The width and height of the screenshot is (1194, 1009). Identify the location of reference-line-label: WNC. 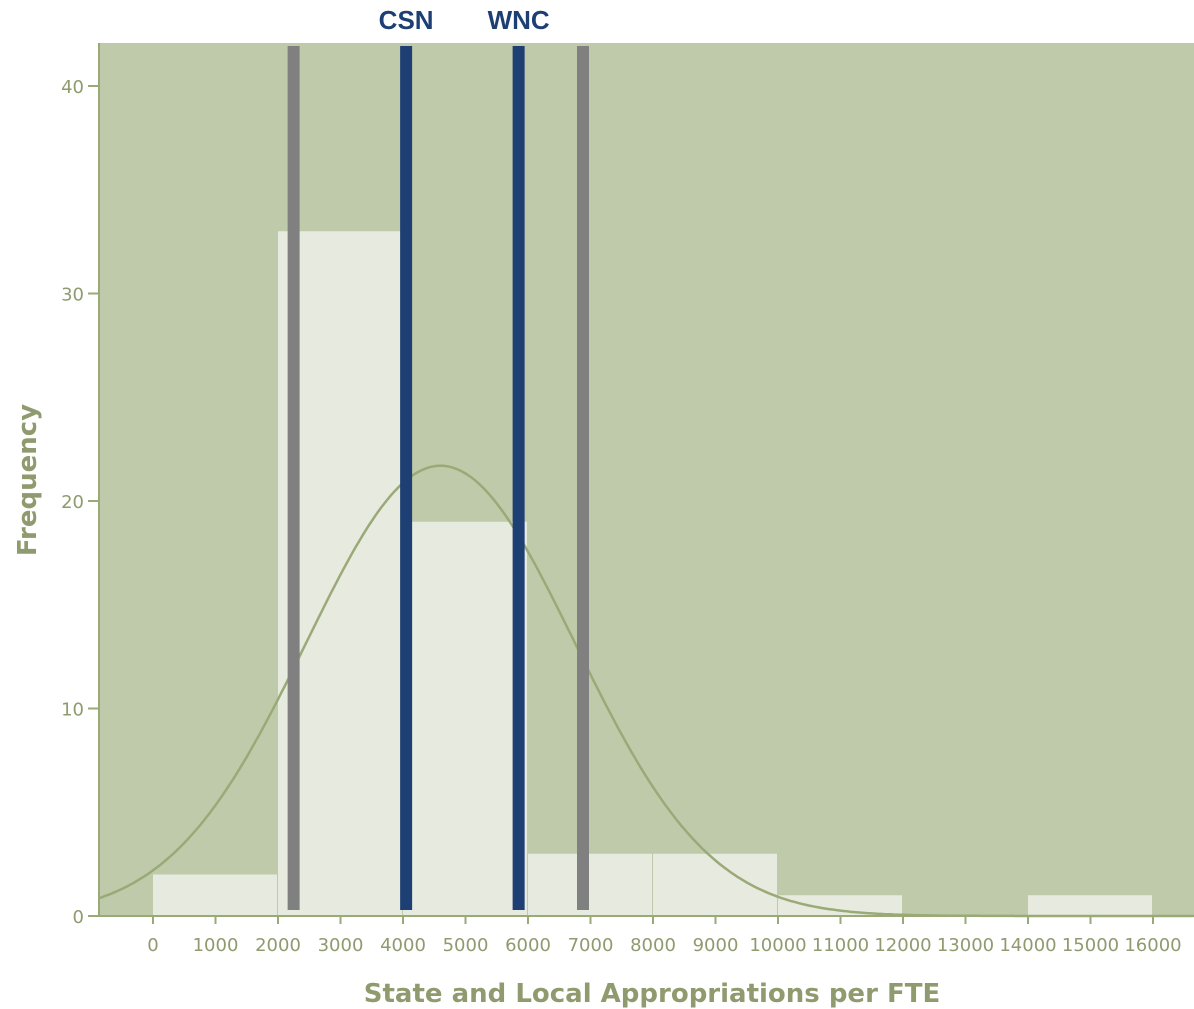
(519, 20).